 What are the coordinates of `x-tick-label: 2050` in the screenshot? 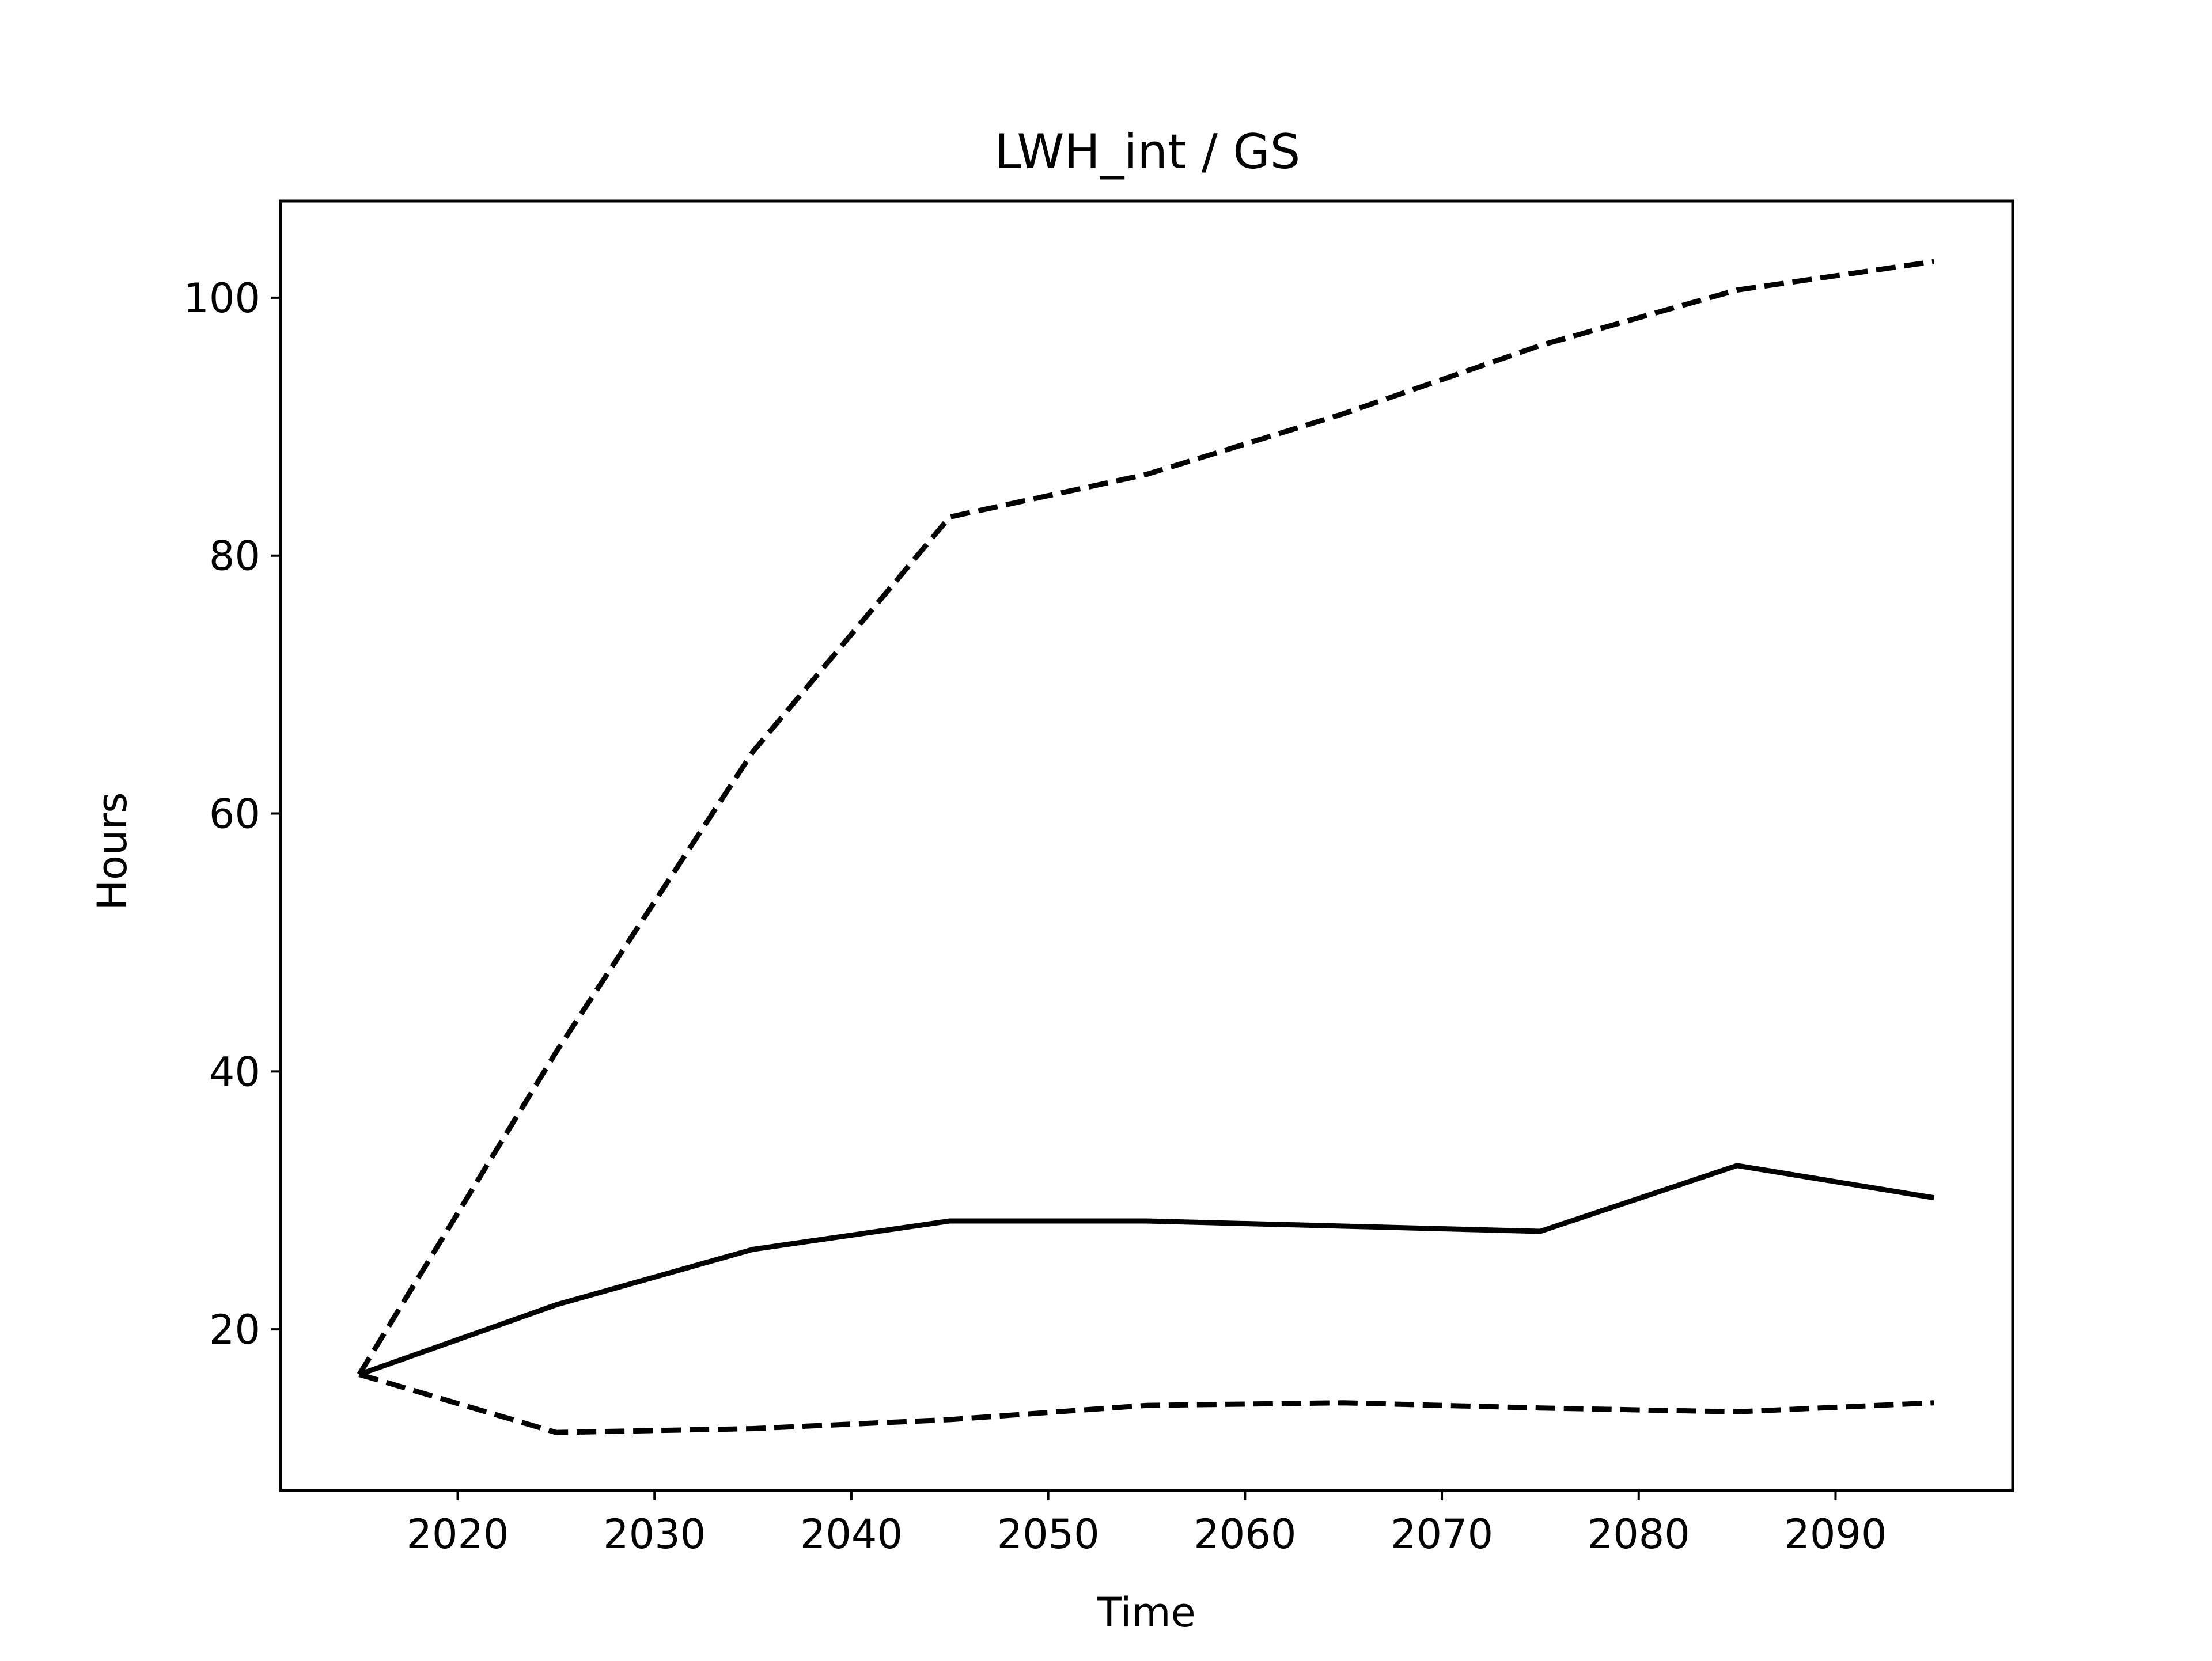 It's located at (1048, 1534).